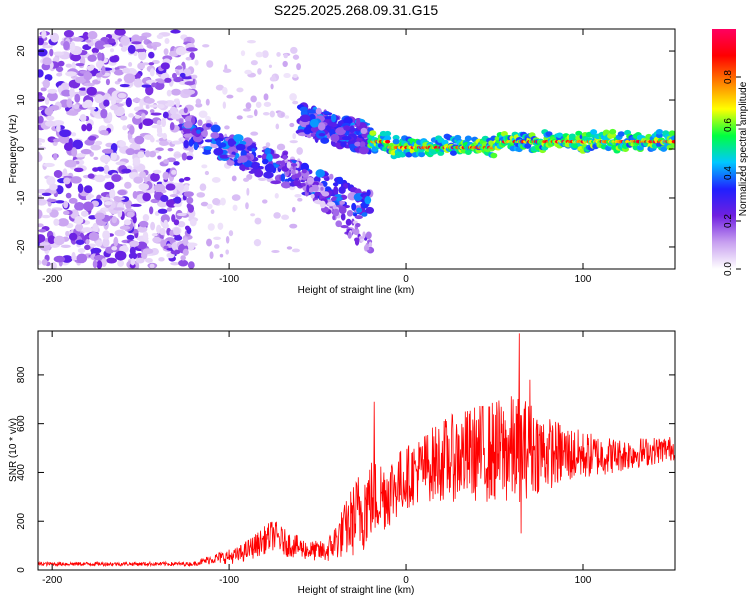 The height and width of the screenshot is (600, 750). What do you see at coordinates (52, 580) in the screenshot?
I see `x-tick-label: -200` at bounding box center [52, 580].